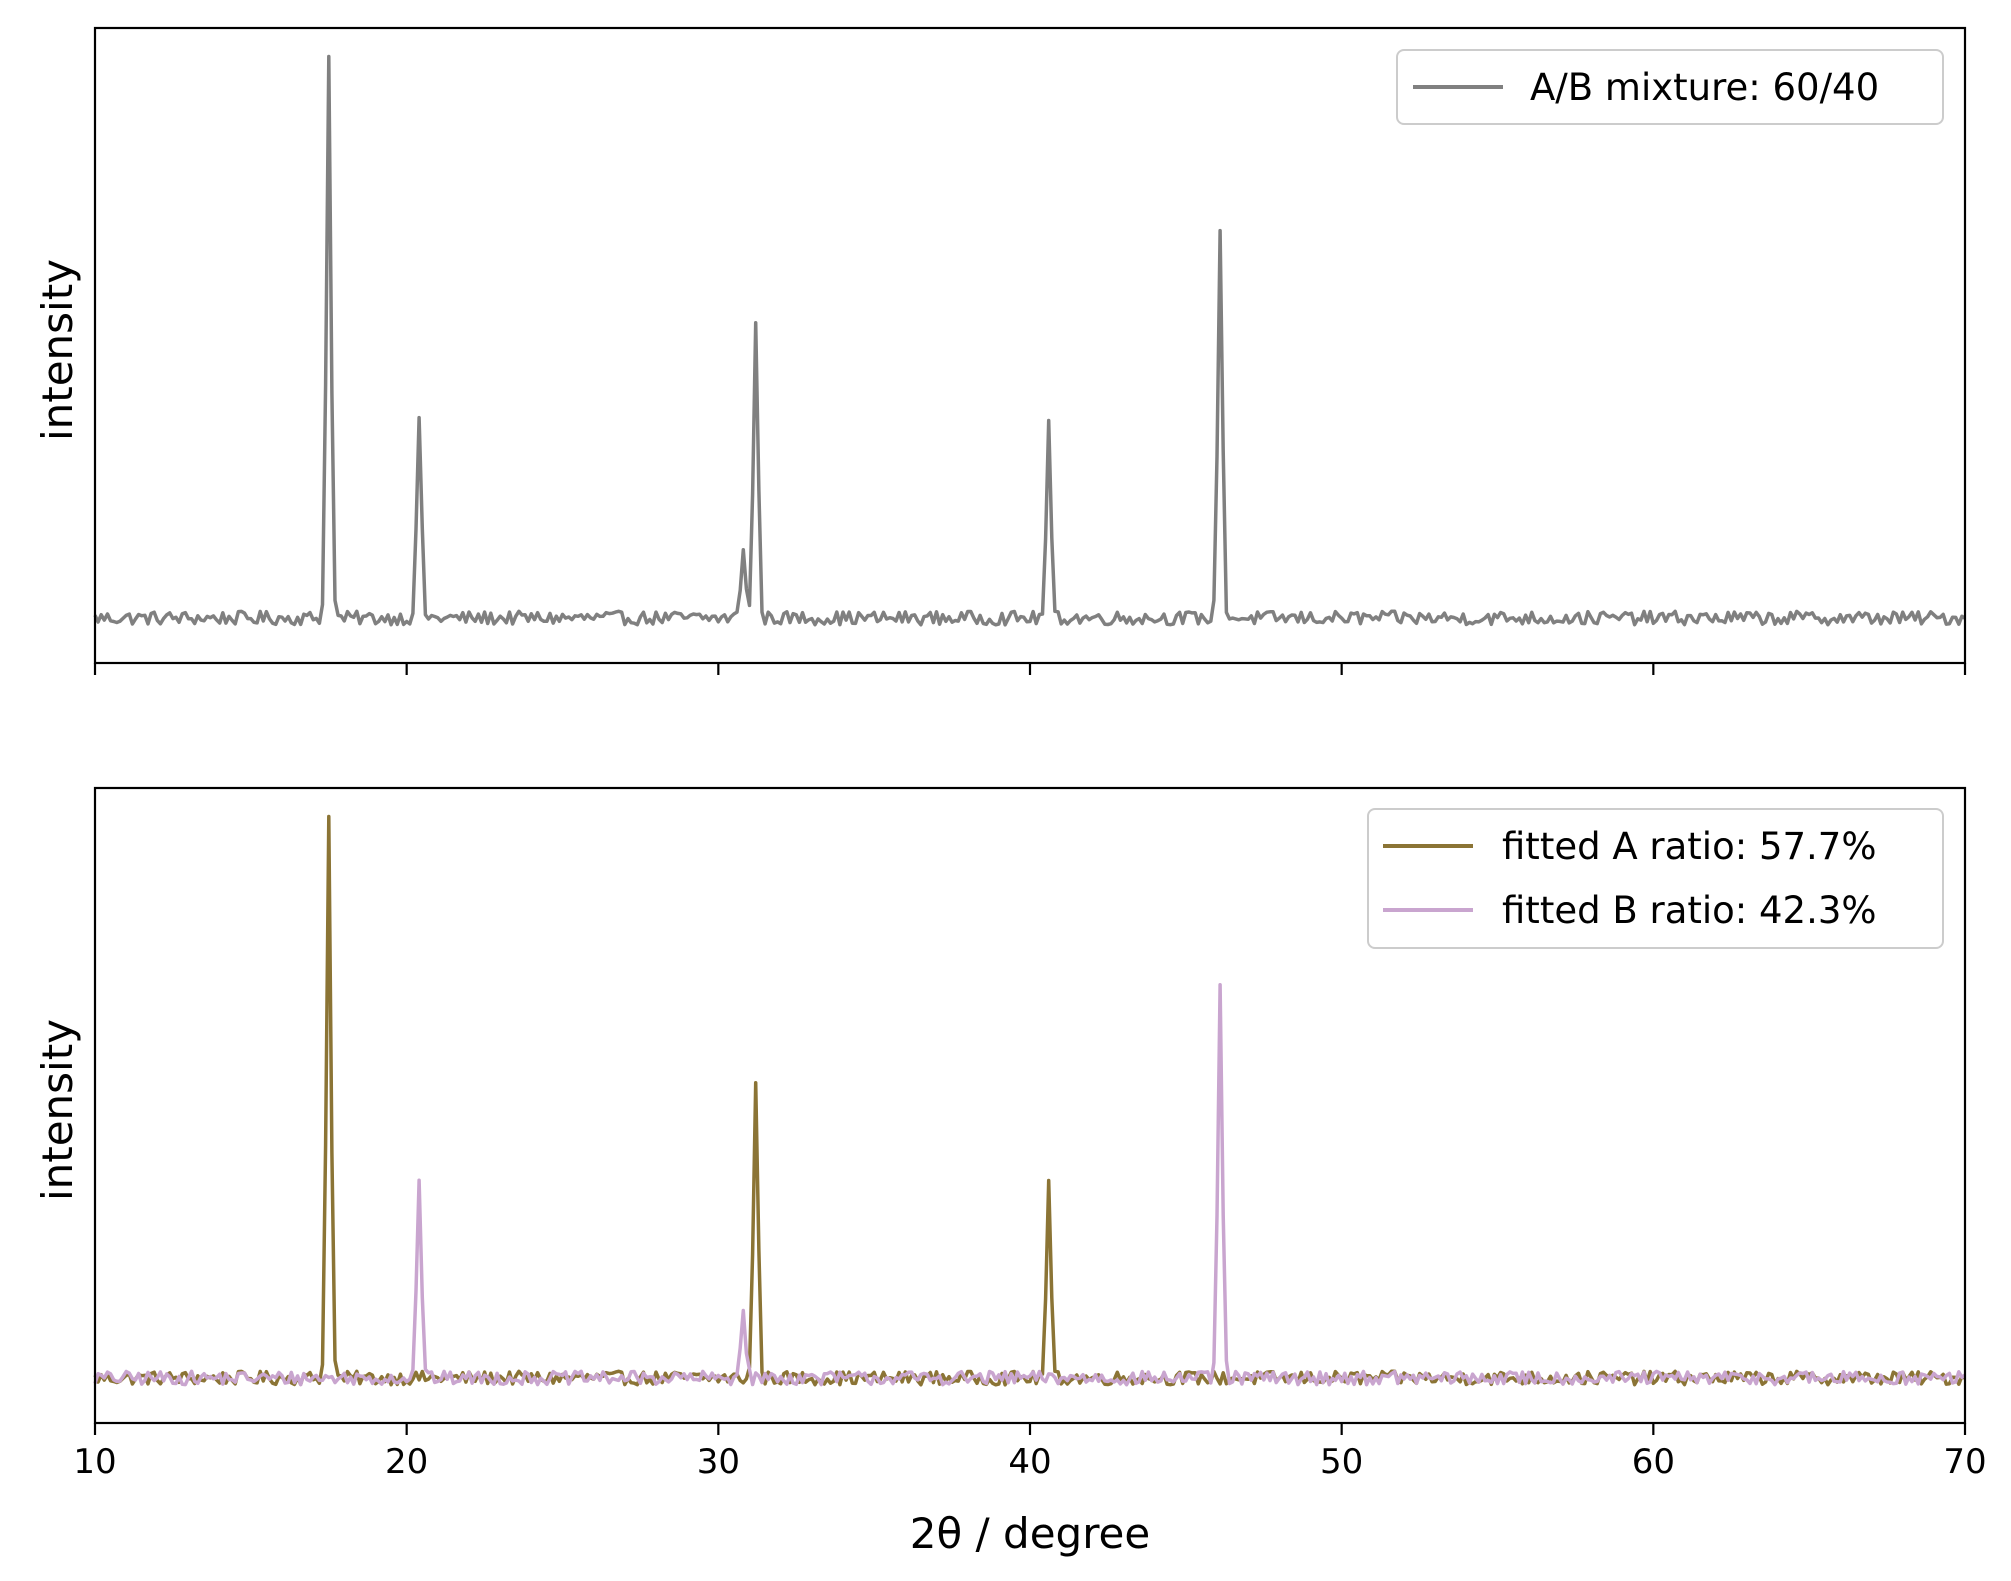 The image size is (2011, 1581). Describe the element at coordinates (1030, 669) in the screenshot. I see `top-x-ticks` at that location.